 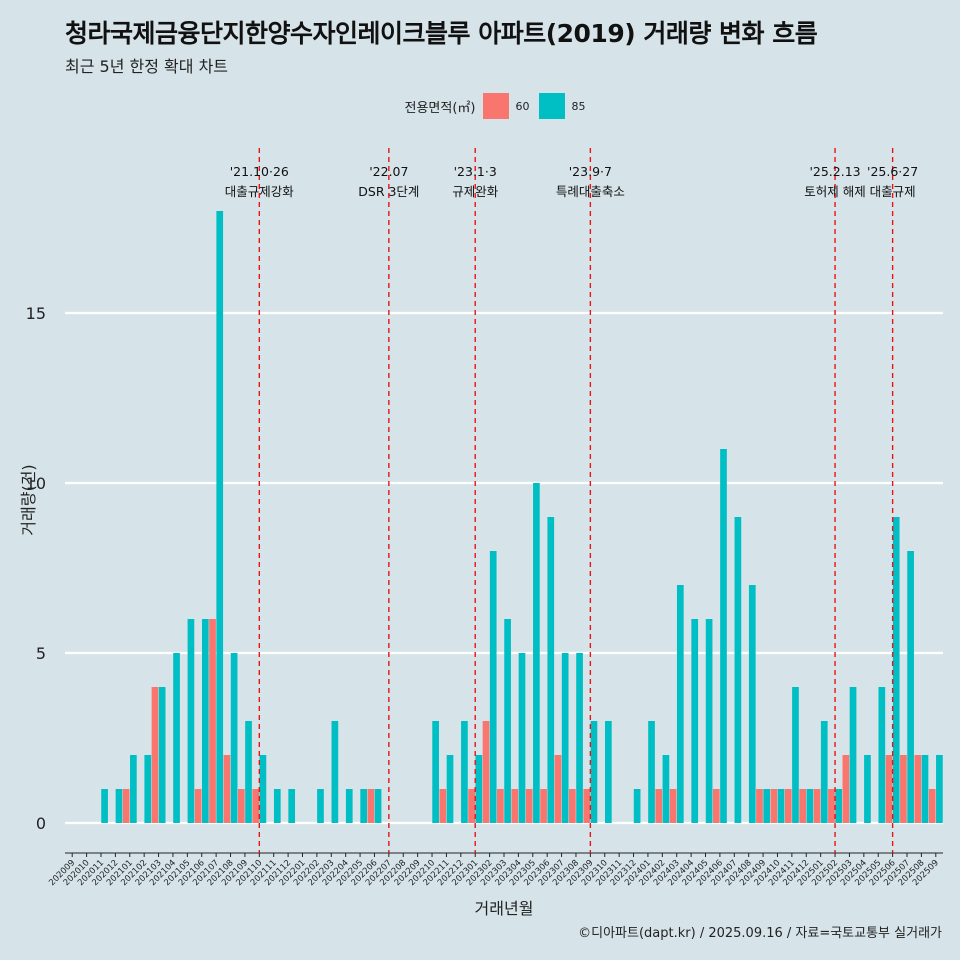 I want to click on event-date-202301: '23.1·3, so click(x=475, y=171).